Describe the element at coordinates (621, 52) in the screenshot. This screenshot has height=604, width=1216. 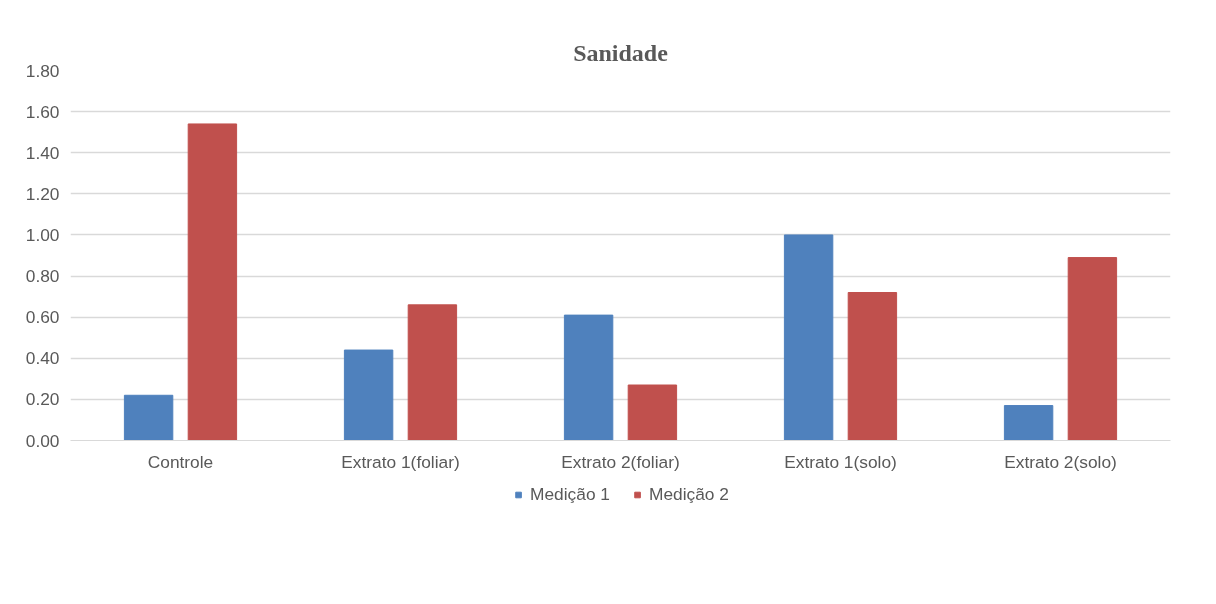
I see `chart-title: Sanidade` at that location.